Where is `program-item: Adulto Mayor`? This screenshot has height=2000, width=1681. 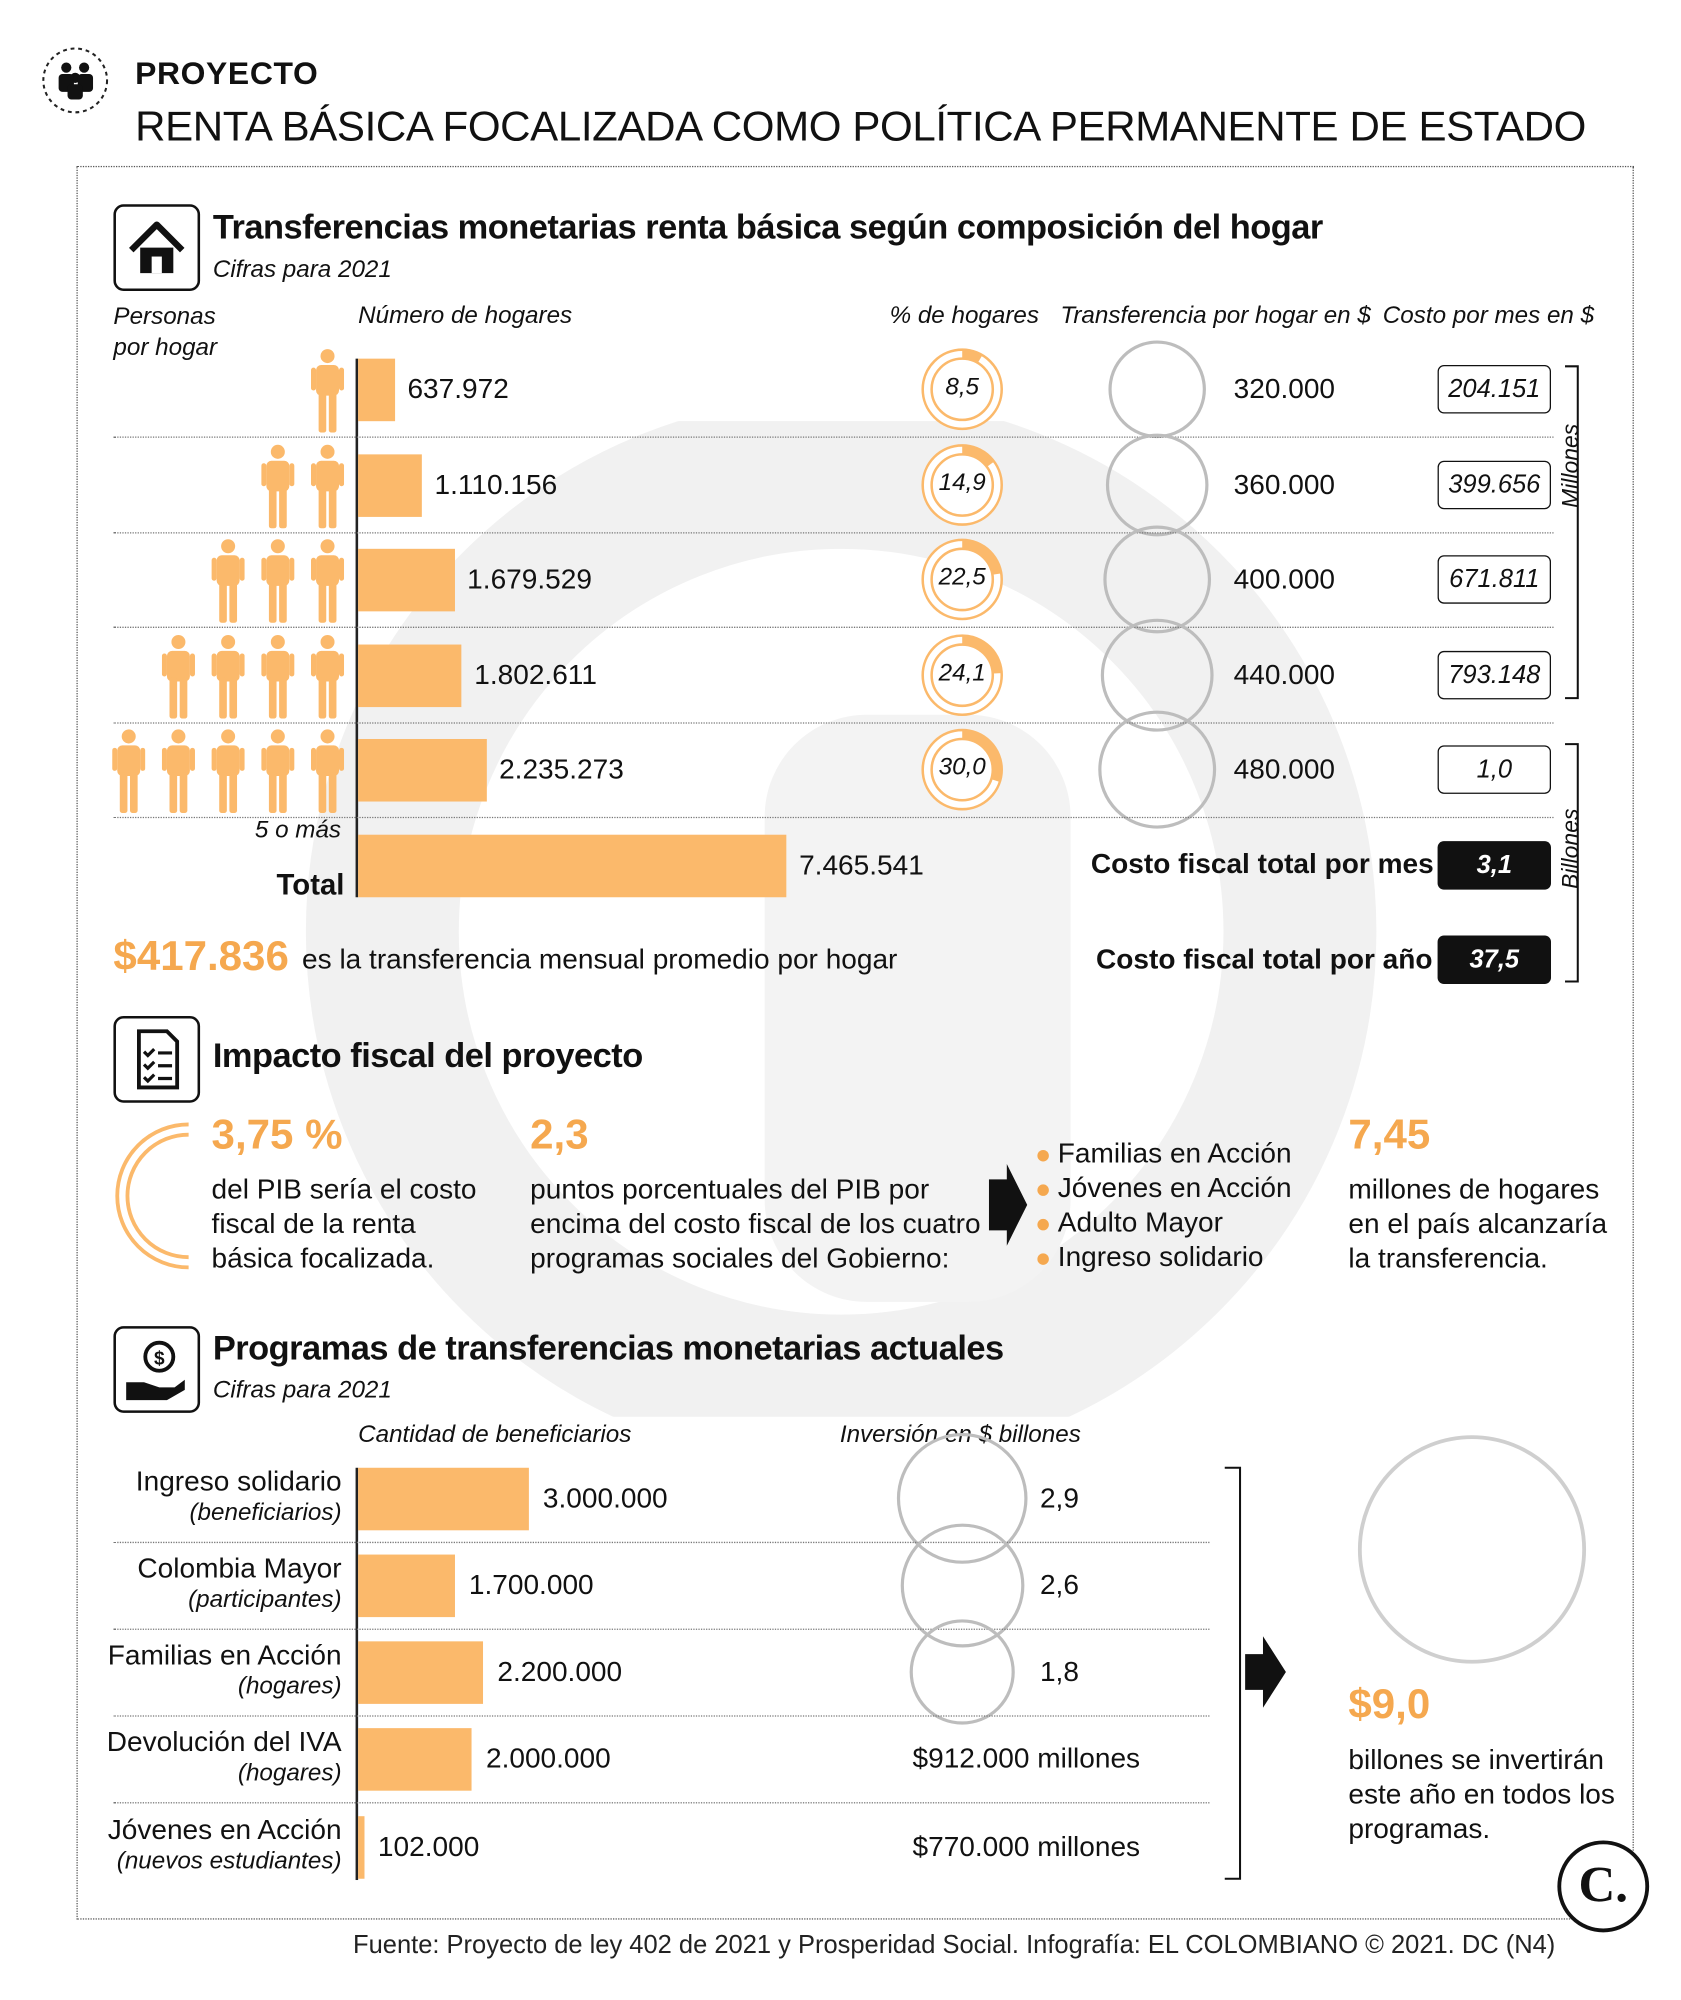 program-item: Adulto Mayor is located at coordinates (1164, 1222).